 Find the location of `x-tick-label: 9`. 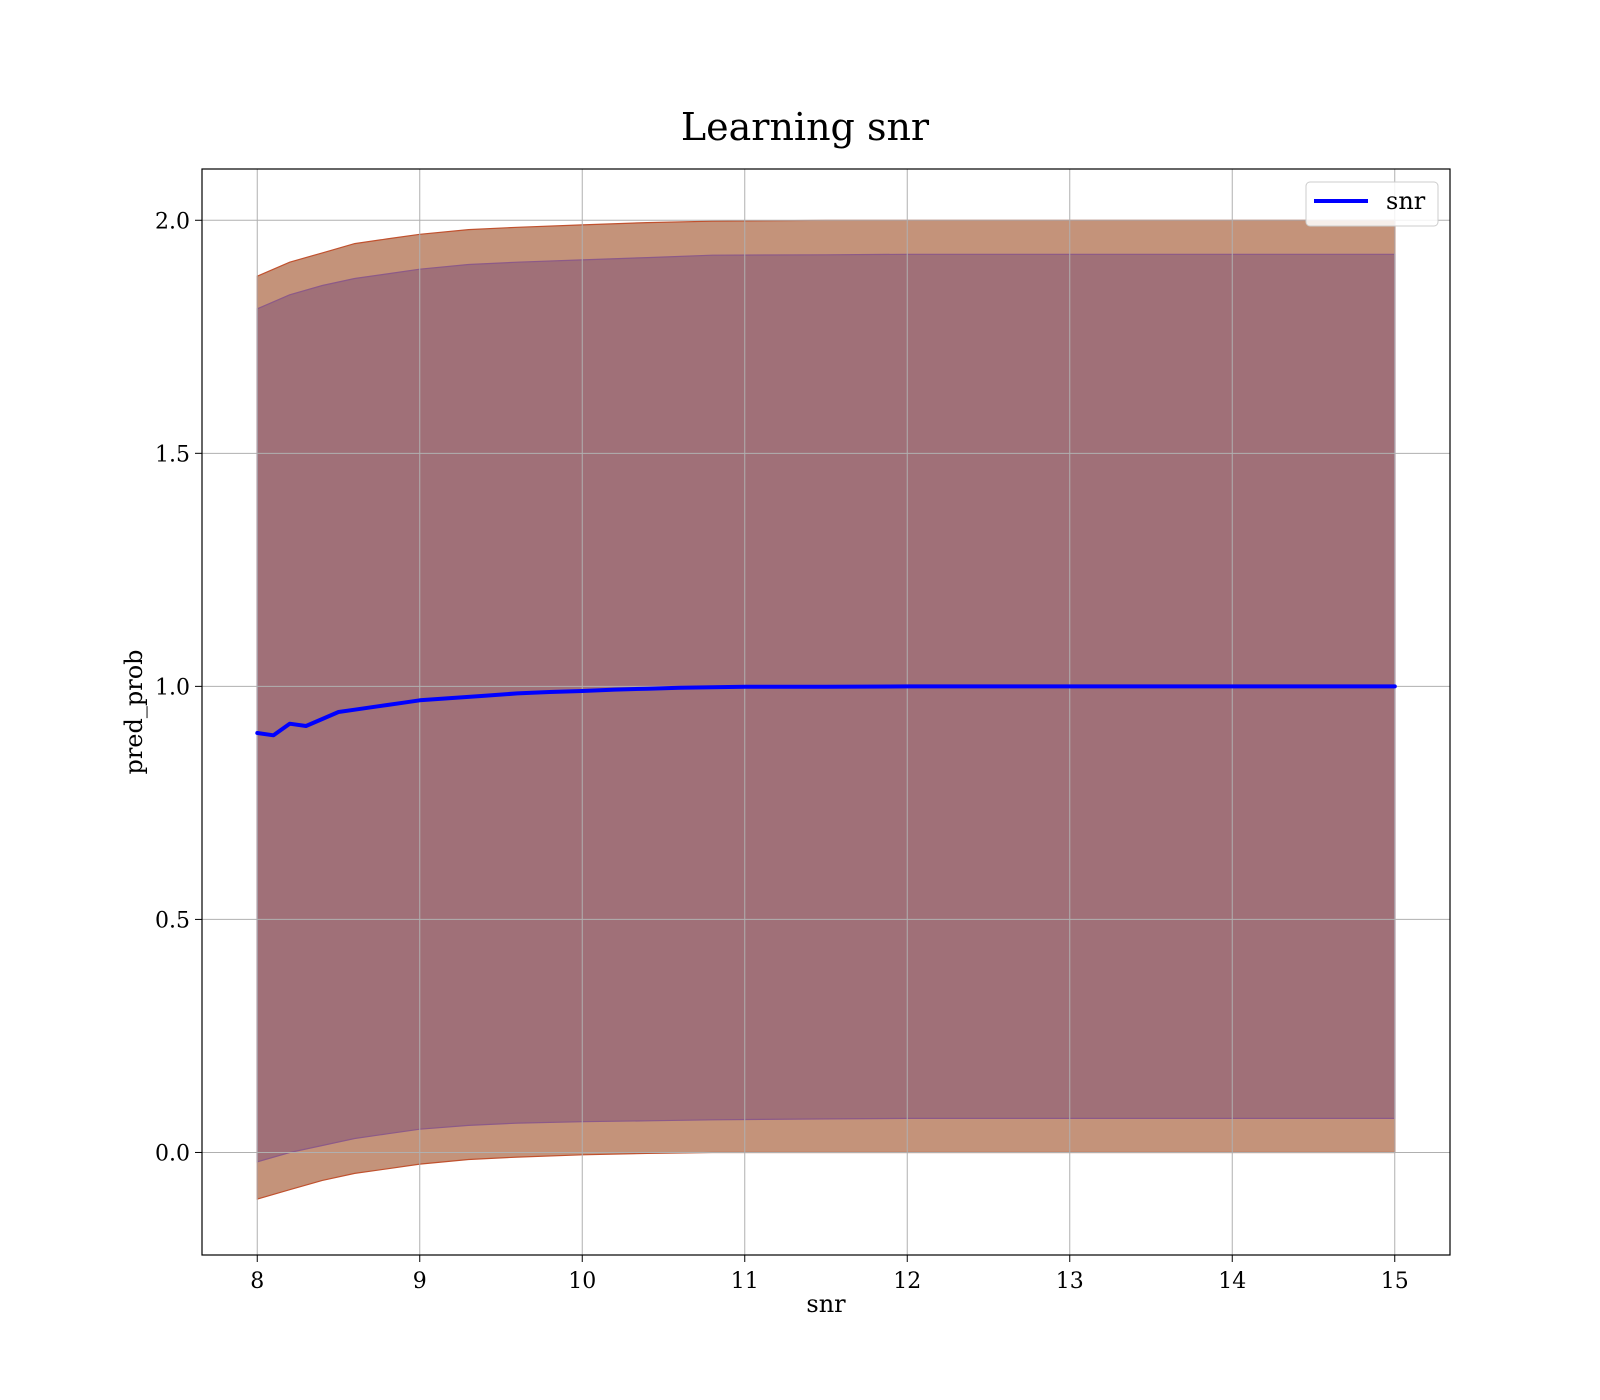

x-tick-label: 9 is located at coordinates (420, 1281).